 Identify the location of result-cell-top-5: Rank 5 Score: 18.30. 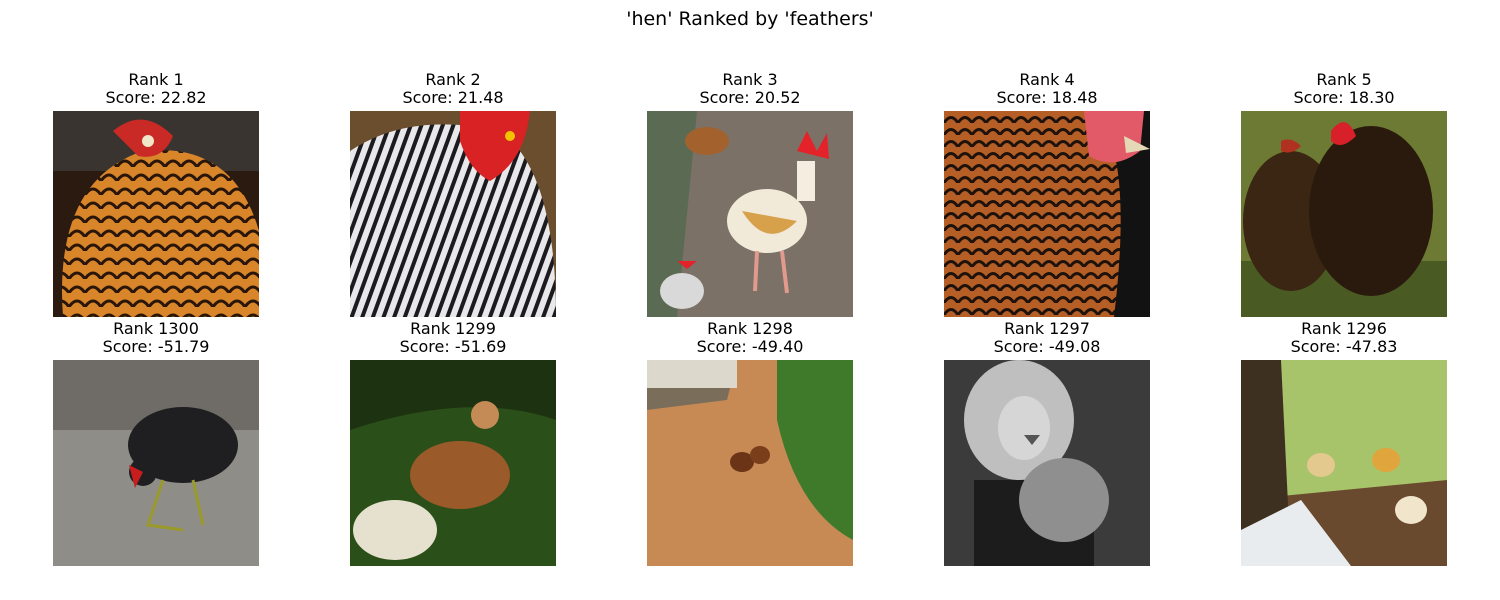
(1344, 194).